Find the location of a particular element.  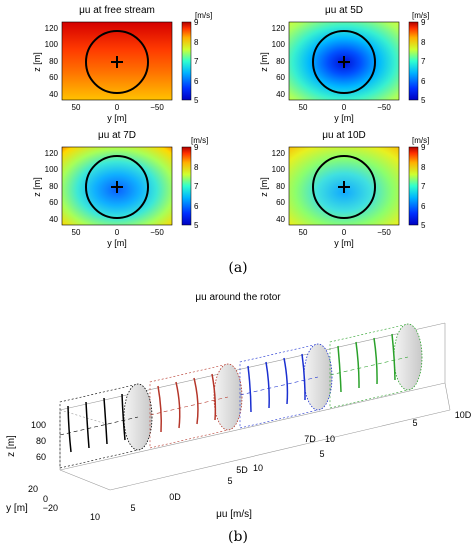

map-title: μu at 5D is located at coordinates (344, 10).